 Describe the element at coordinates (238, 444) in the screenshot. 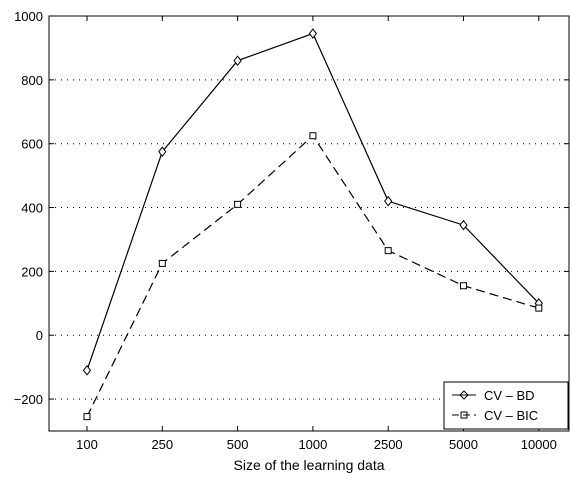

I see `x-tick-label: 500` at that location.